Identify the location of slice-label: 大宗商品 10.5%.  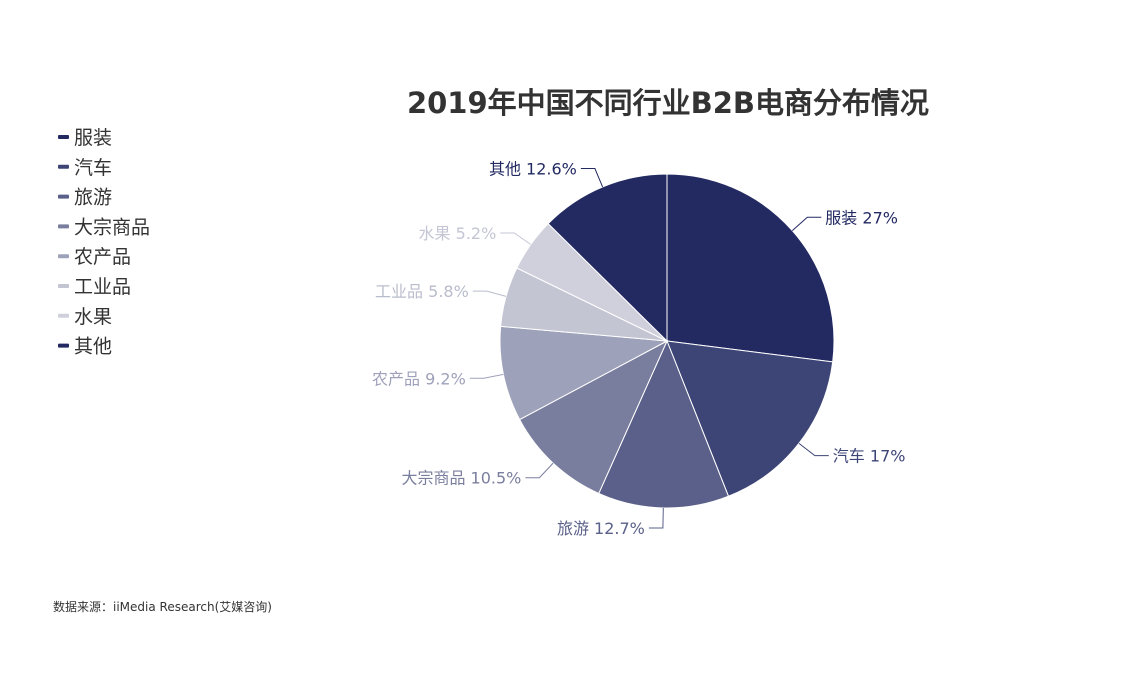
(461, 478).